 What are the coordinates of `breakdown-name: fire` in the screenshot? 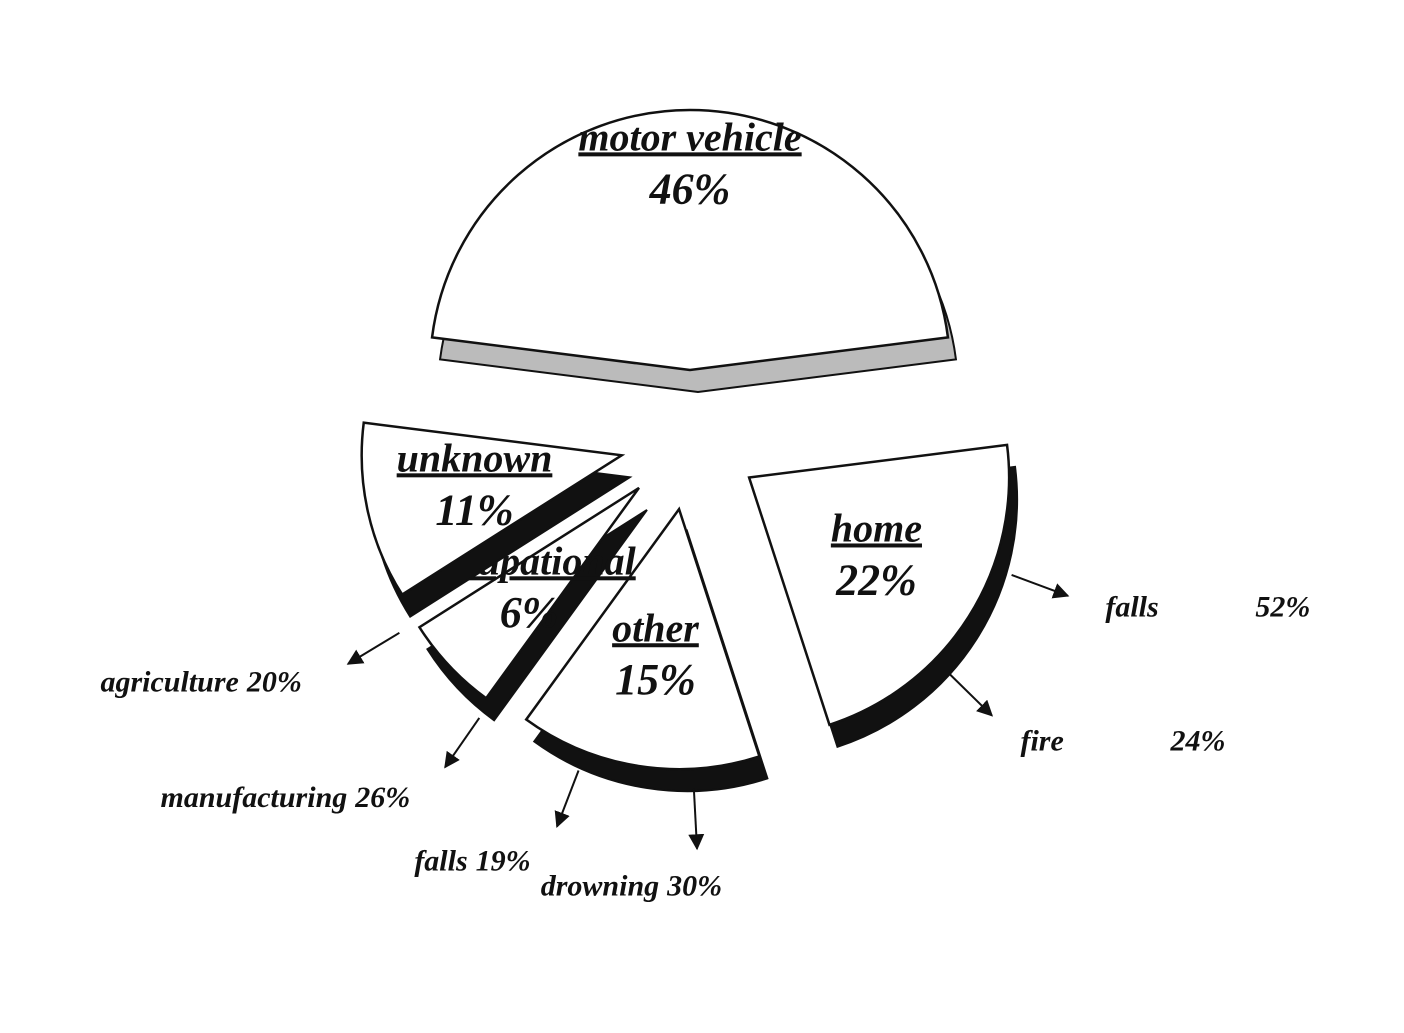 It's located at (1041, 740).